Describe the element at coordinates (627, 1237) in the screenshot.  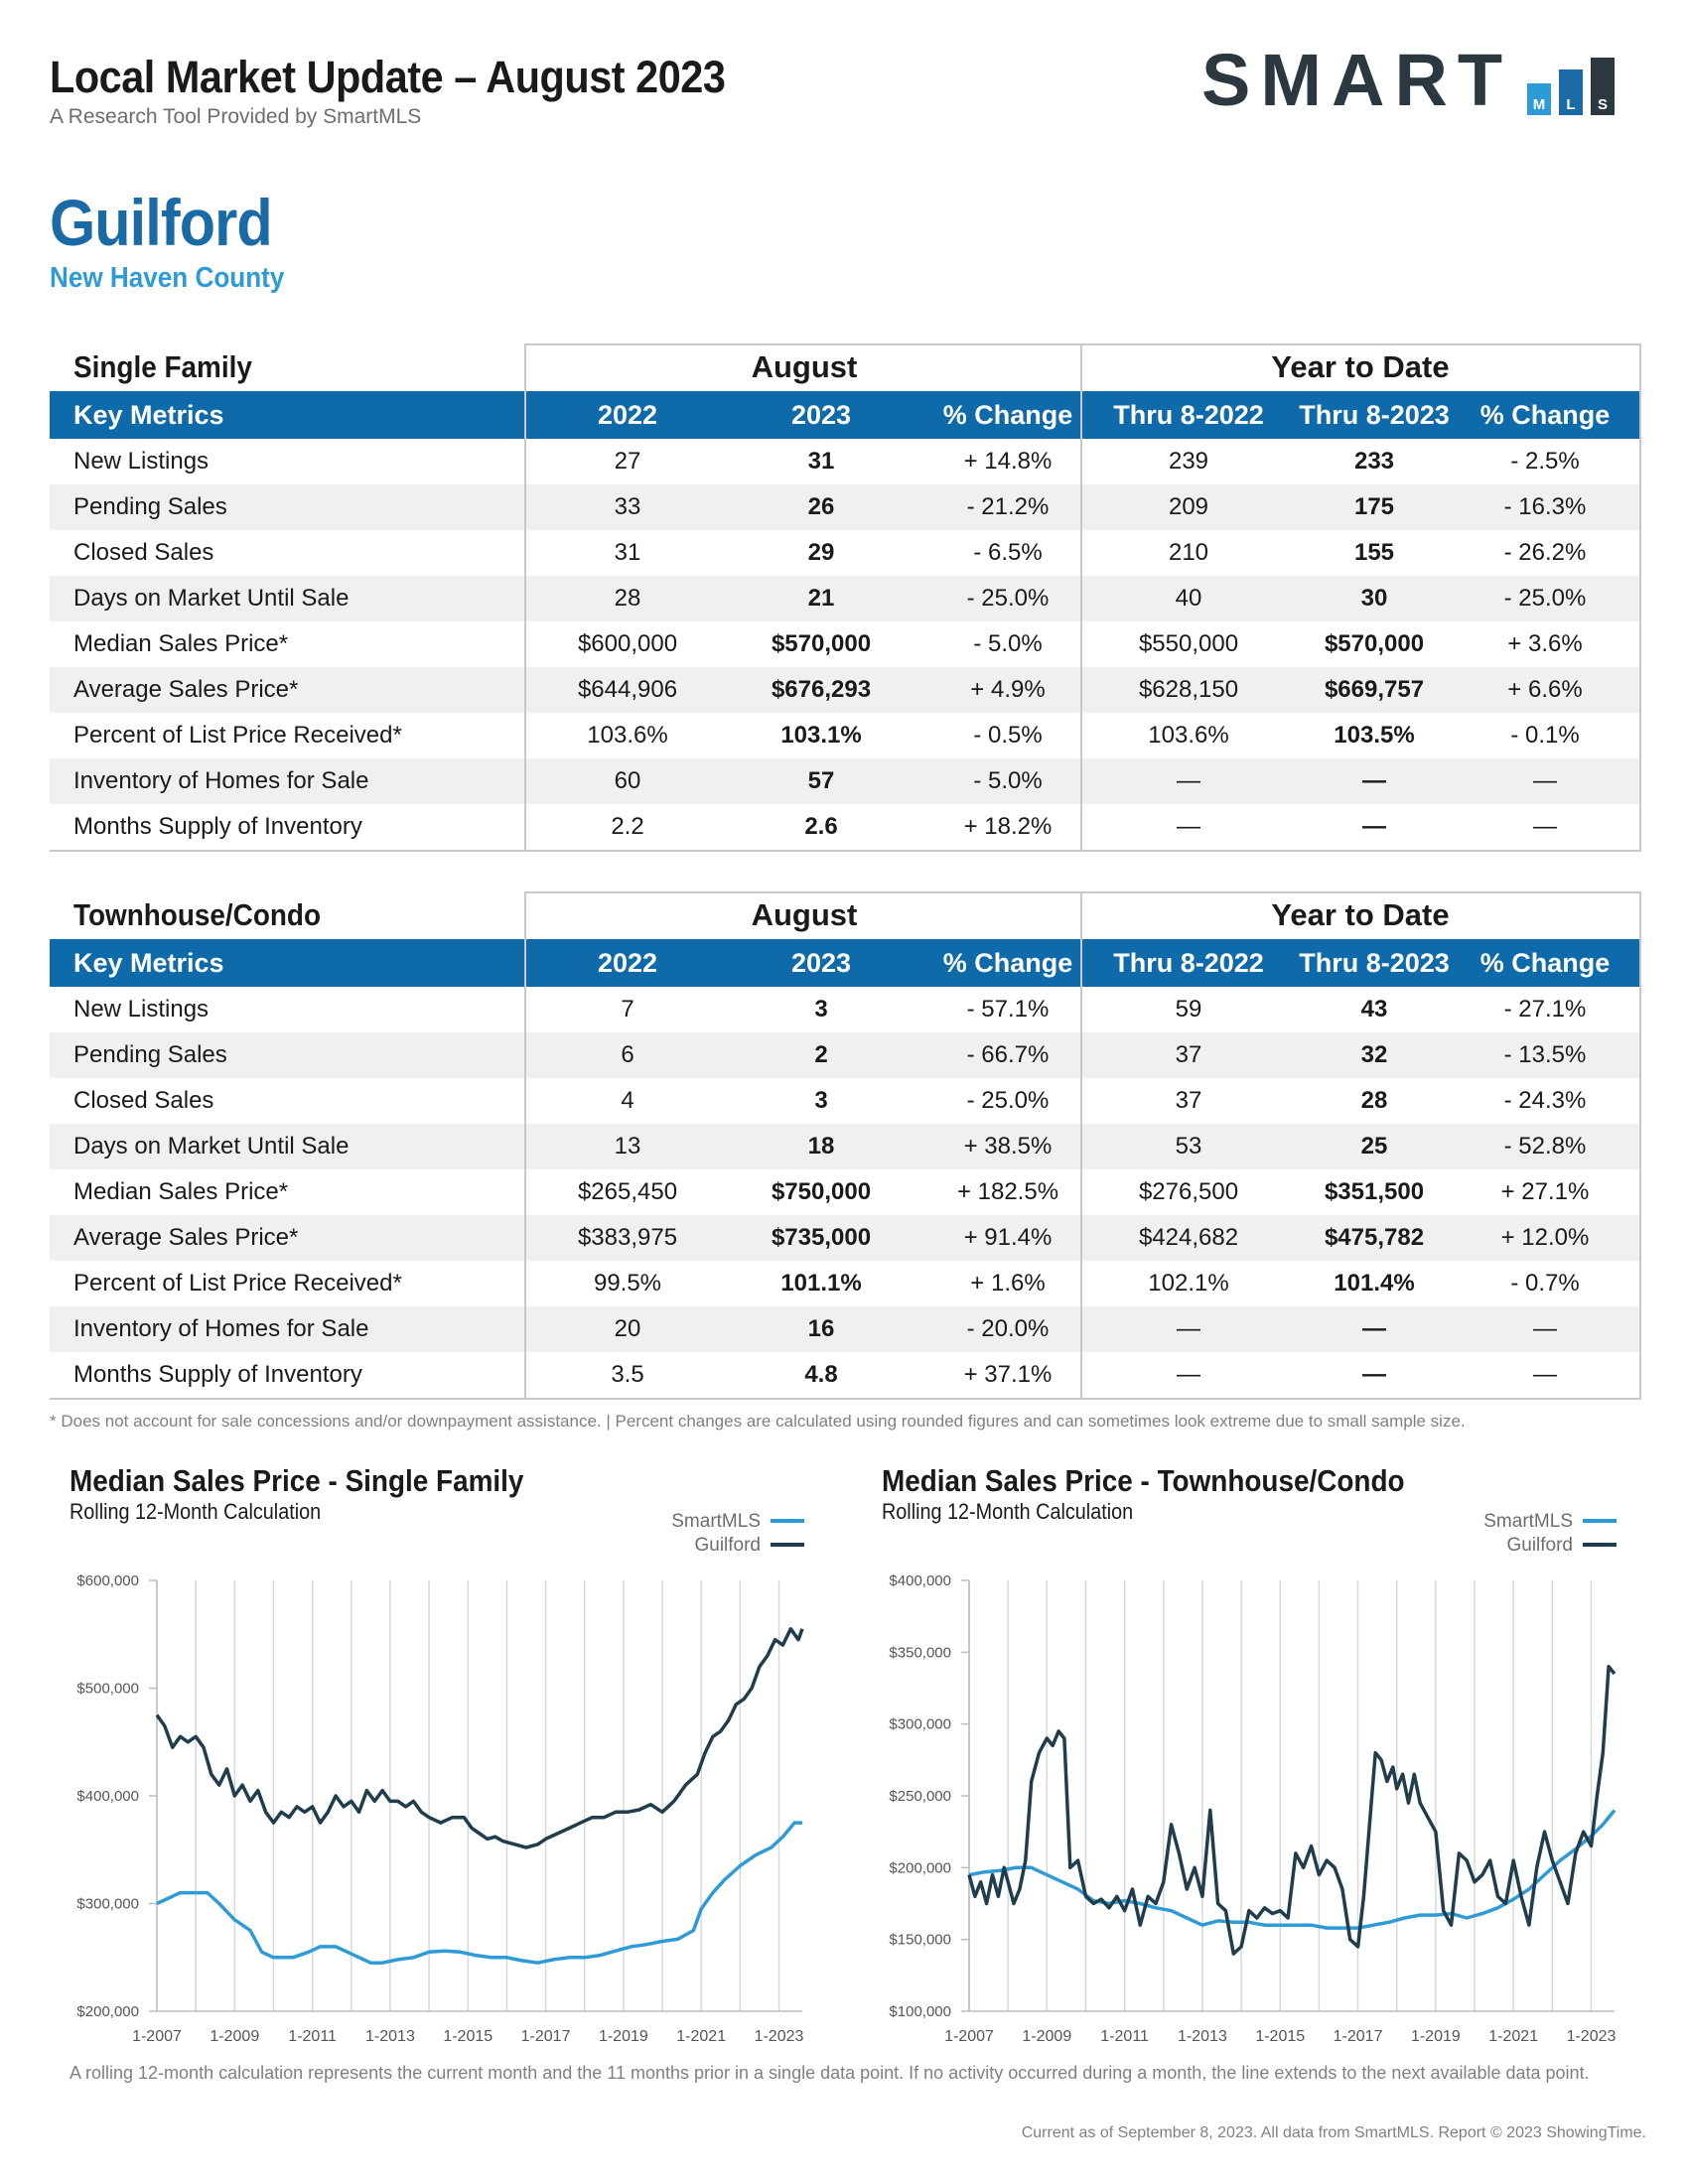
I see `metric-value-m2022: $383,975` at that location.